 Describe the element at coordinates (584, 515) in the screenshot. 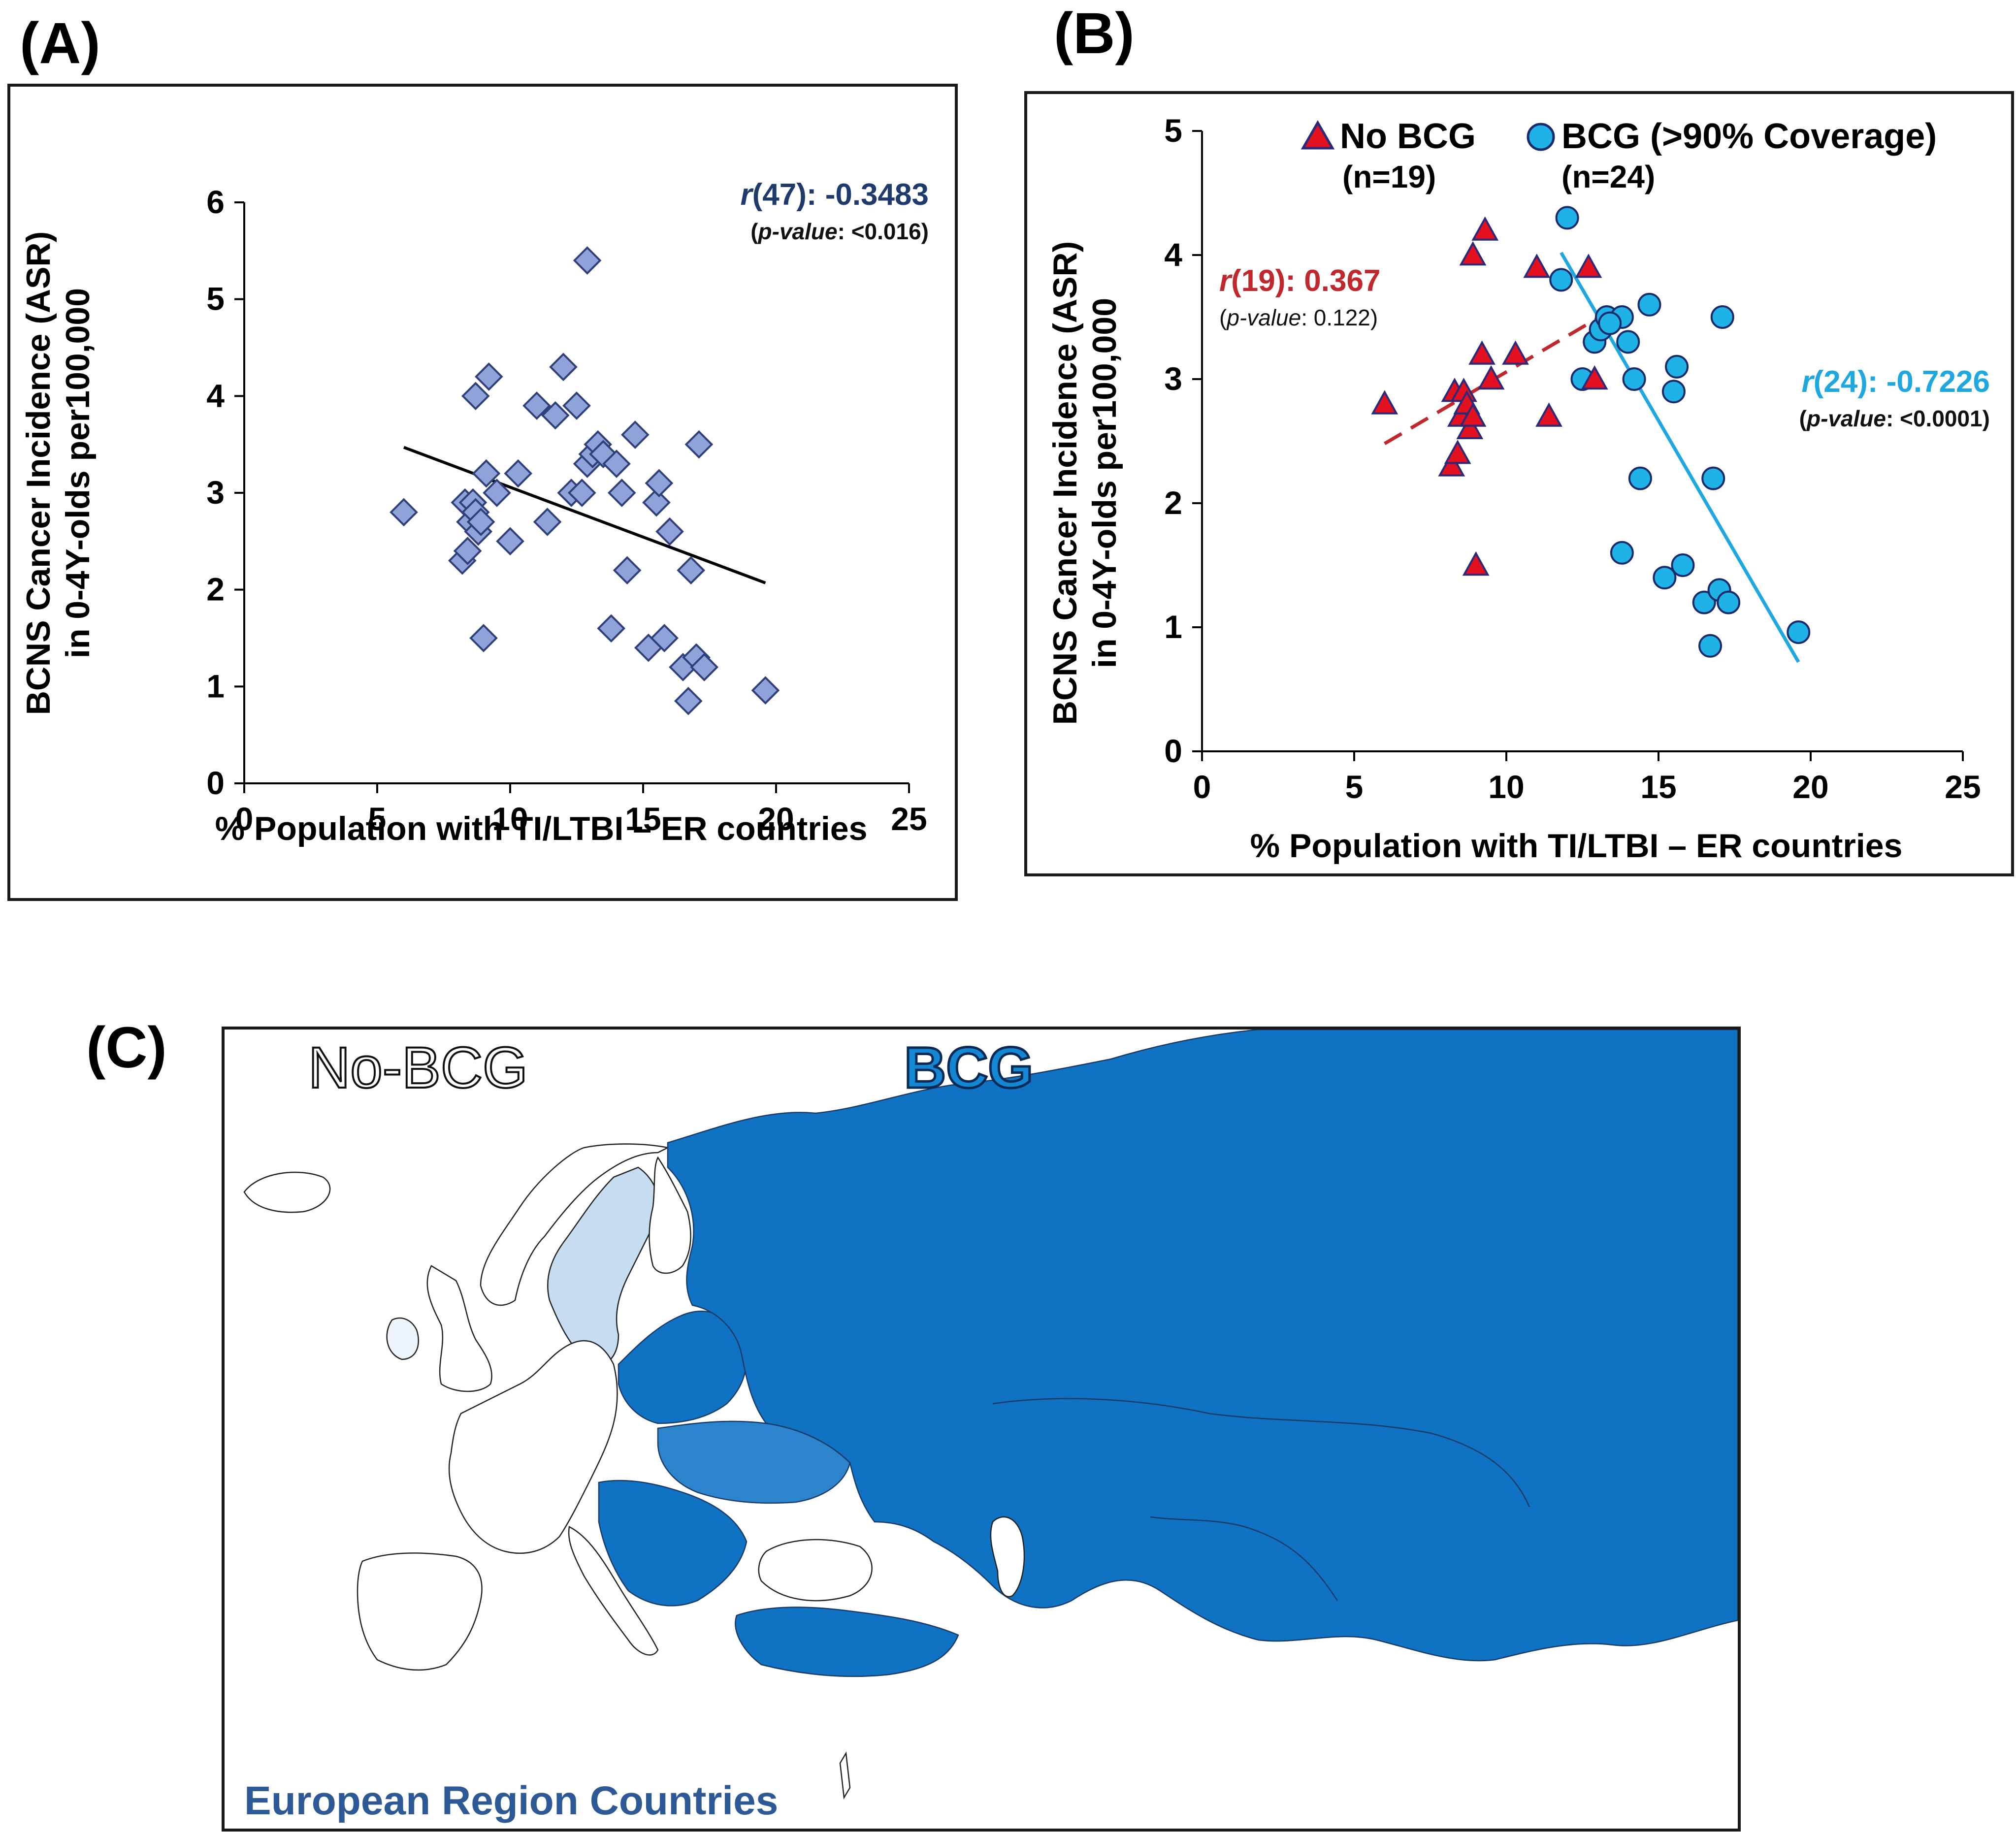

I see `trendline-a` at that location.